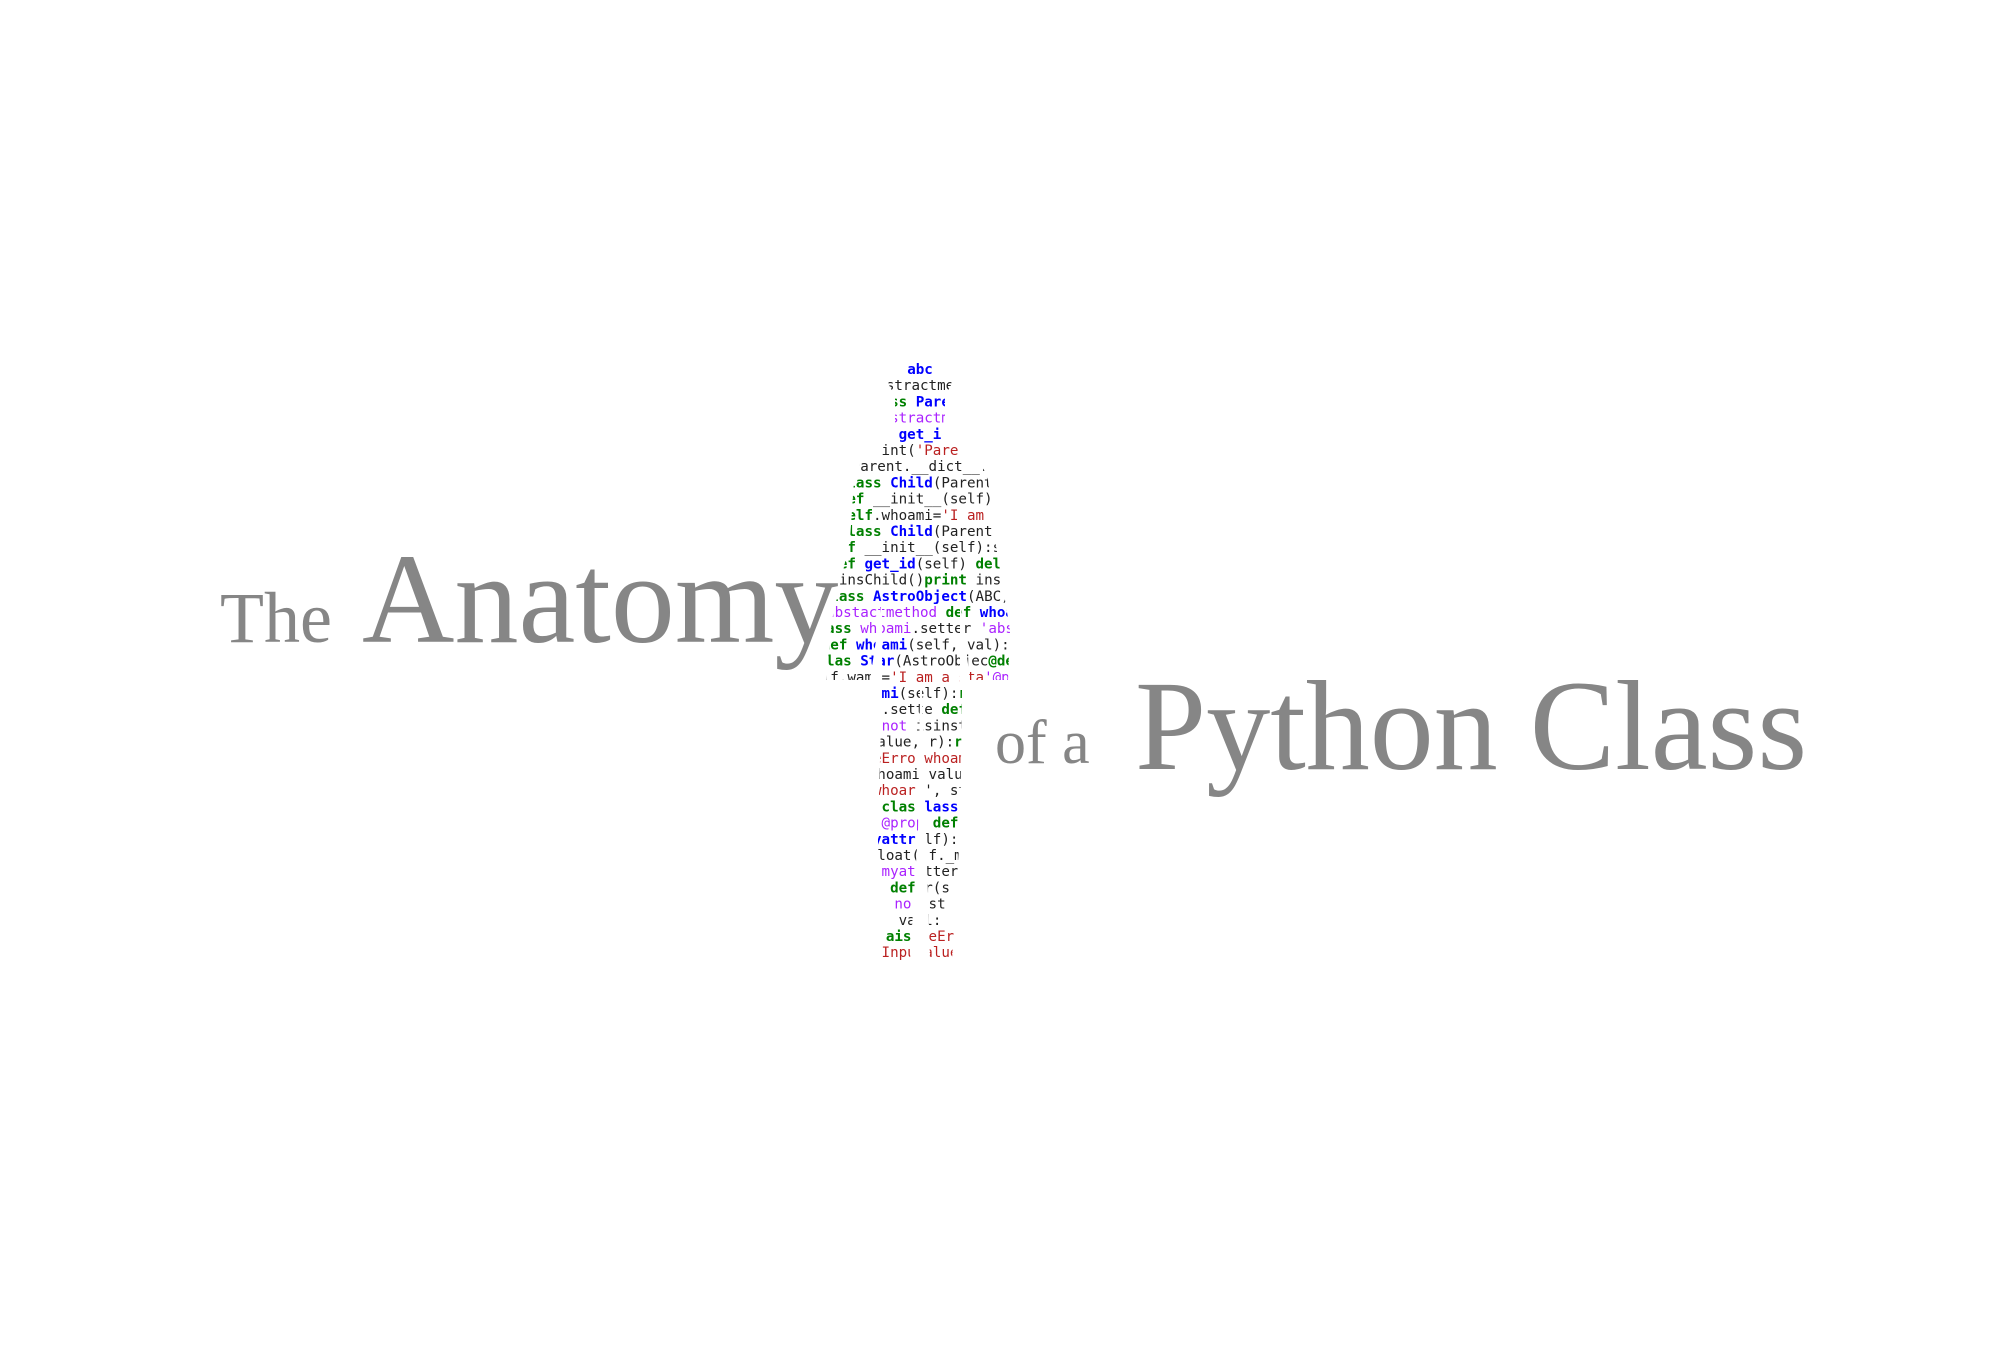 This screenshot has height=1366, width=2000. What do you see at coordinates (919, 840) in the screenshot?
I see `code-line: myattr lf):re` at bounding box center [919, 840].